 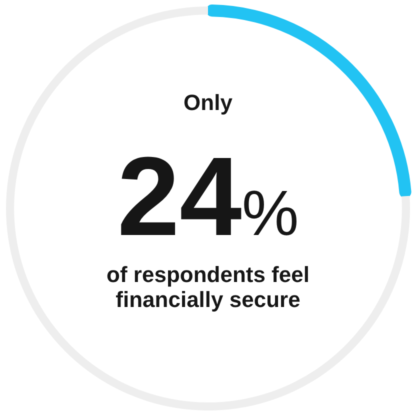 What do you see at coordinates (208, 196) in the screenshot?
I see `data-label: 24%` at bounding box center [208, 196].